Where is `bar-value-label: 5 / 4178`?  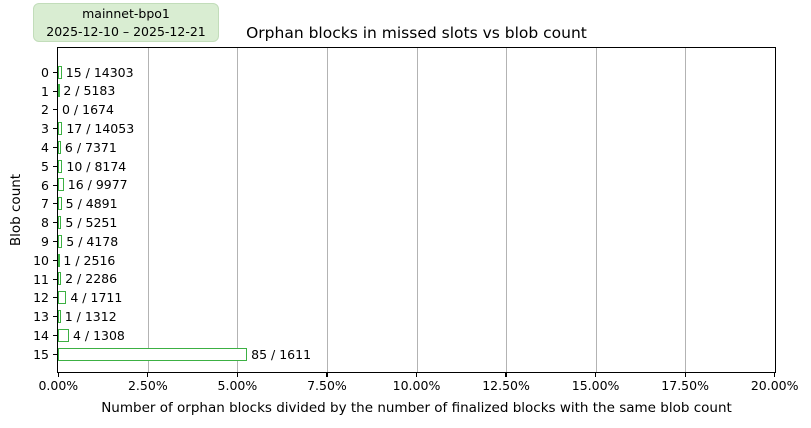 bar-value-label: 5 / 4178 is located at coordinates (92, 241).